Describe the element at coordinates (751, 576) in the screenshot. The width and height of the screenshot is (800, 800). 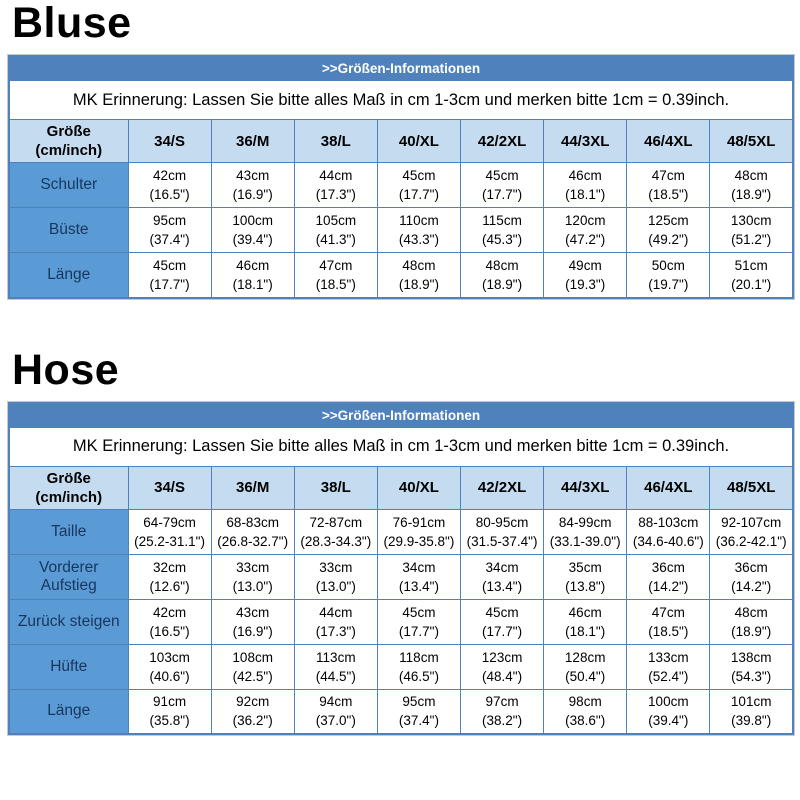
I see `measurement-cell: 36cm (14.2")` at that location.